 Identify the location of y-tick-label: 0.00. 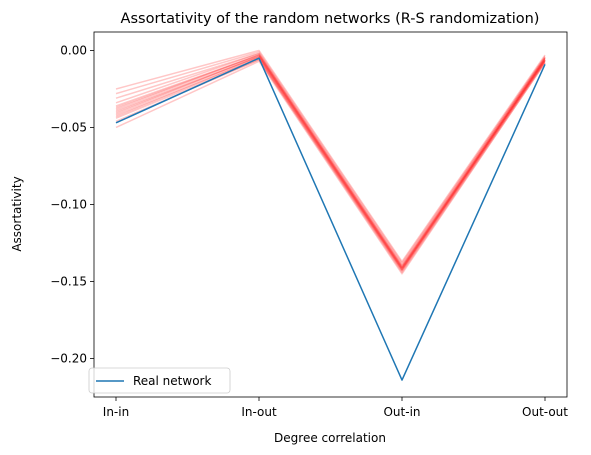
(73, 50).